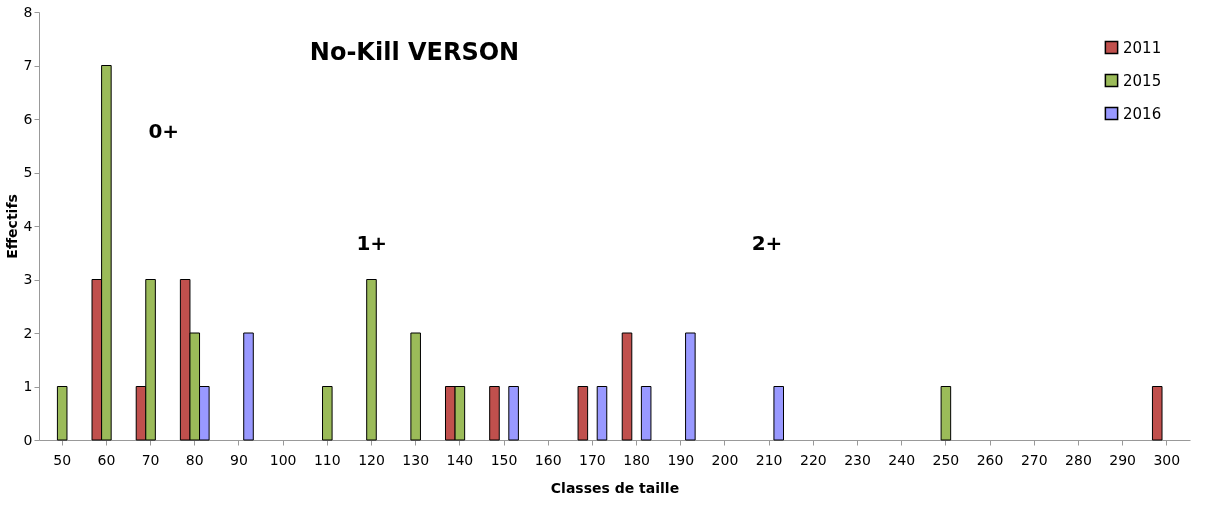 The width and height of the screenshot is (1215, 514). What do you see at coordinates (283, 459) in the screenshot?
I see `x-tick-label: 100` at bounding box center [283, 459].